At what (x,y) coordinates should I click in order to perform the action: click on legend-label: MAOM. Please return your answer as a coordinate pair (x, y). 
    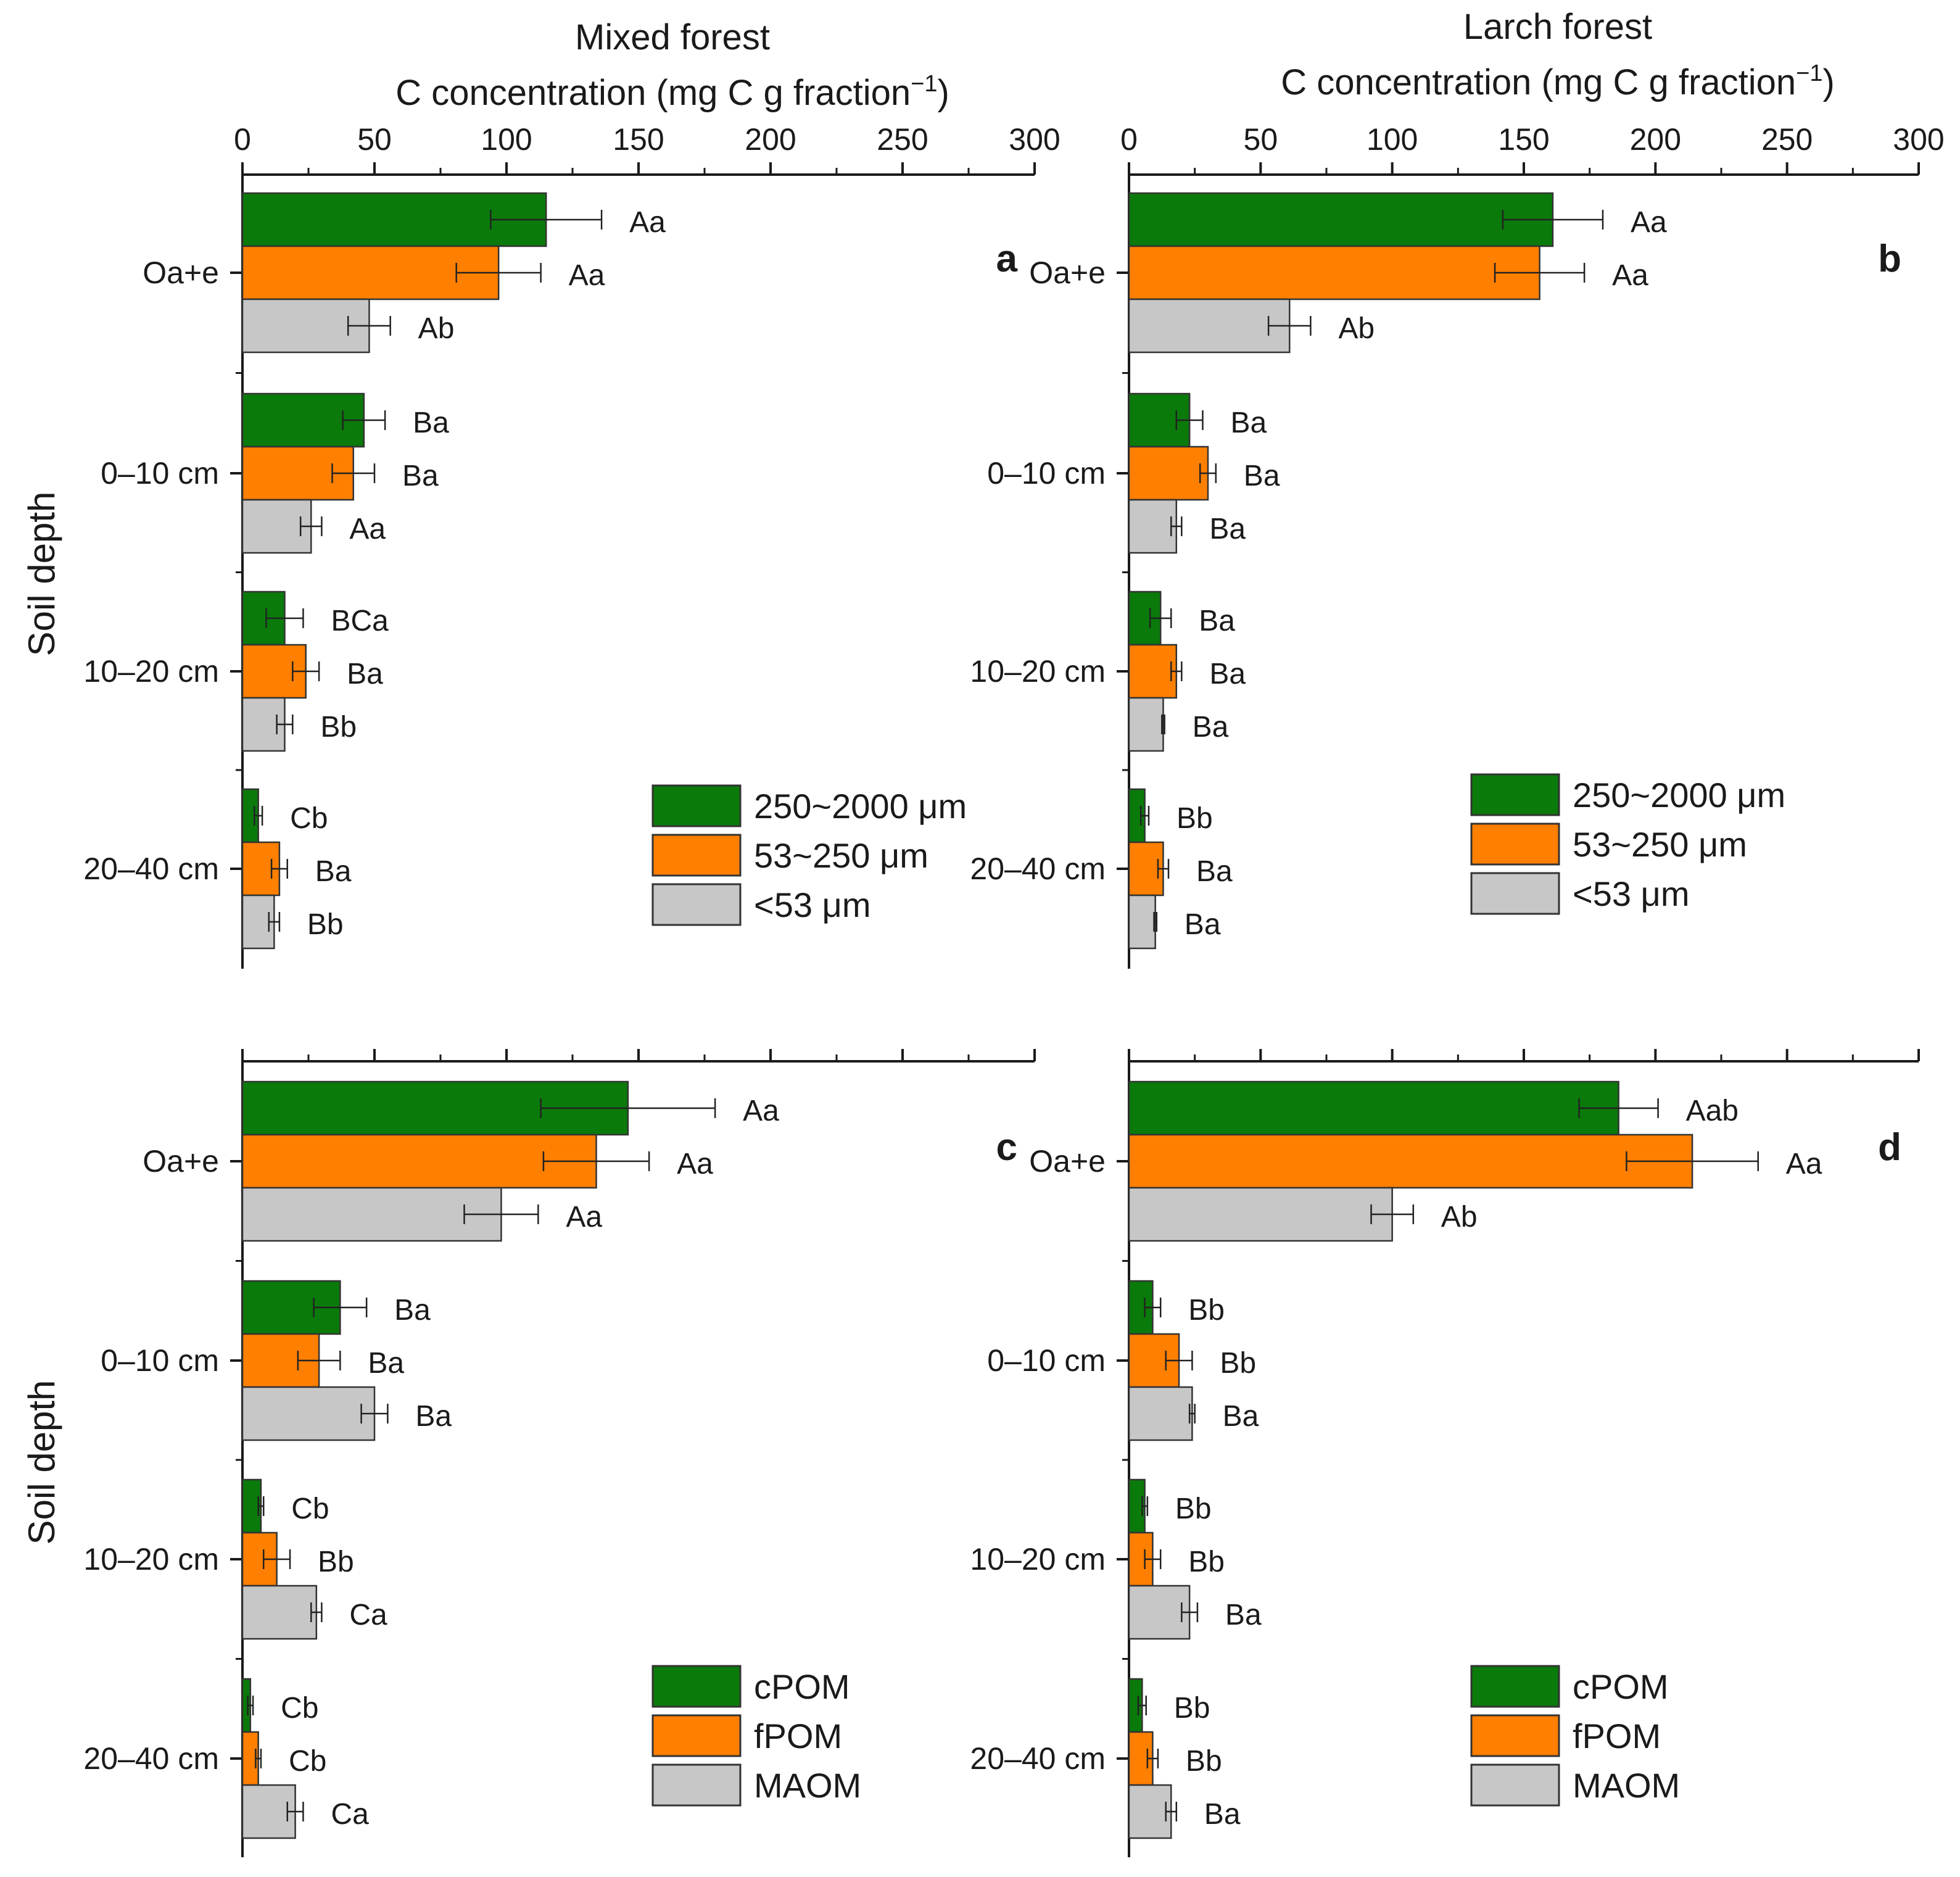
    Looking at the image, I should click on (807, 1785).